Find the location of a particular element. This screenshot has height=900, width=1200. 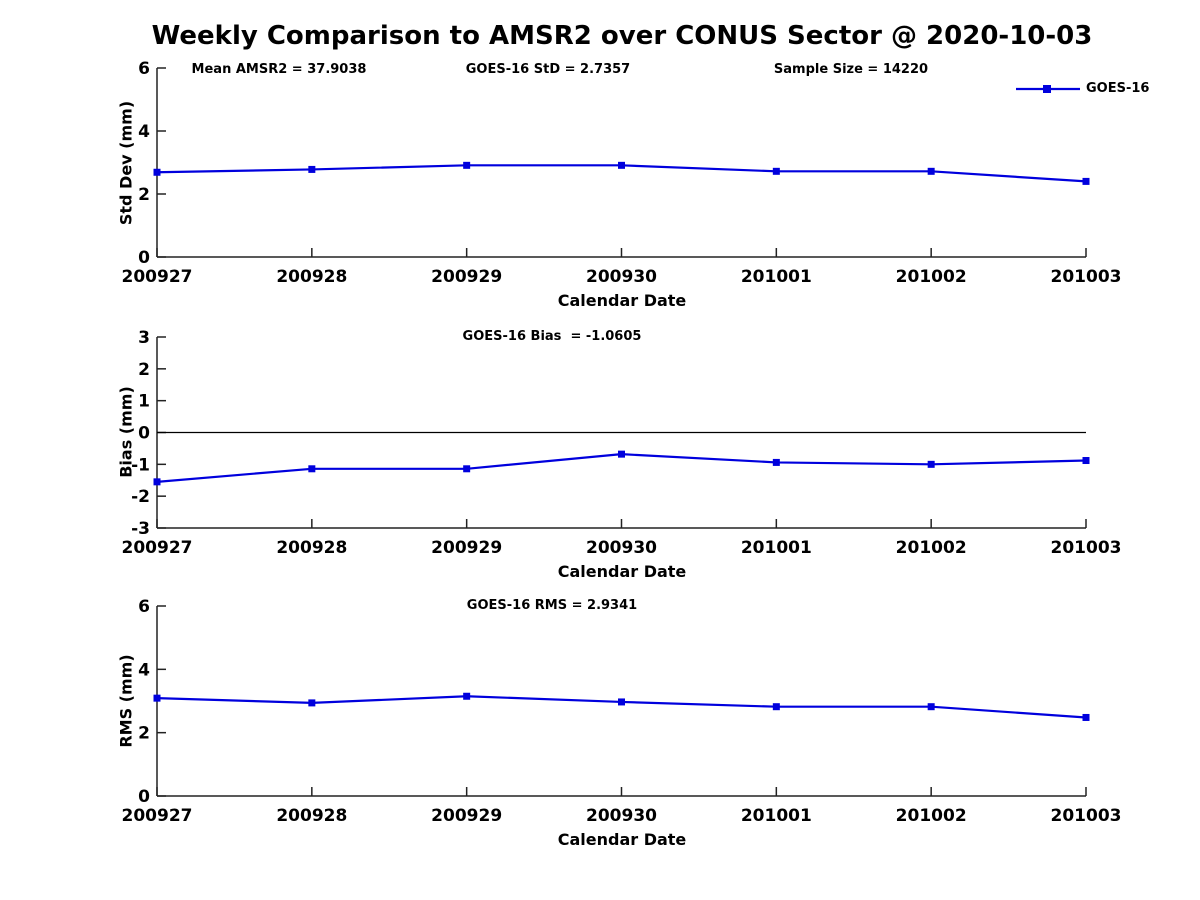

xlabel-calendar-date-2: Calendar Date is located at coordinates (622, 571).